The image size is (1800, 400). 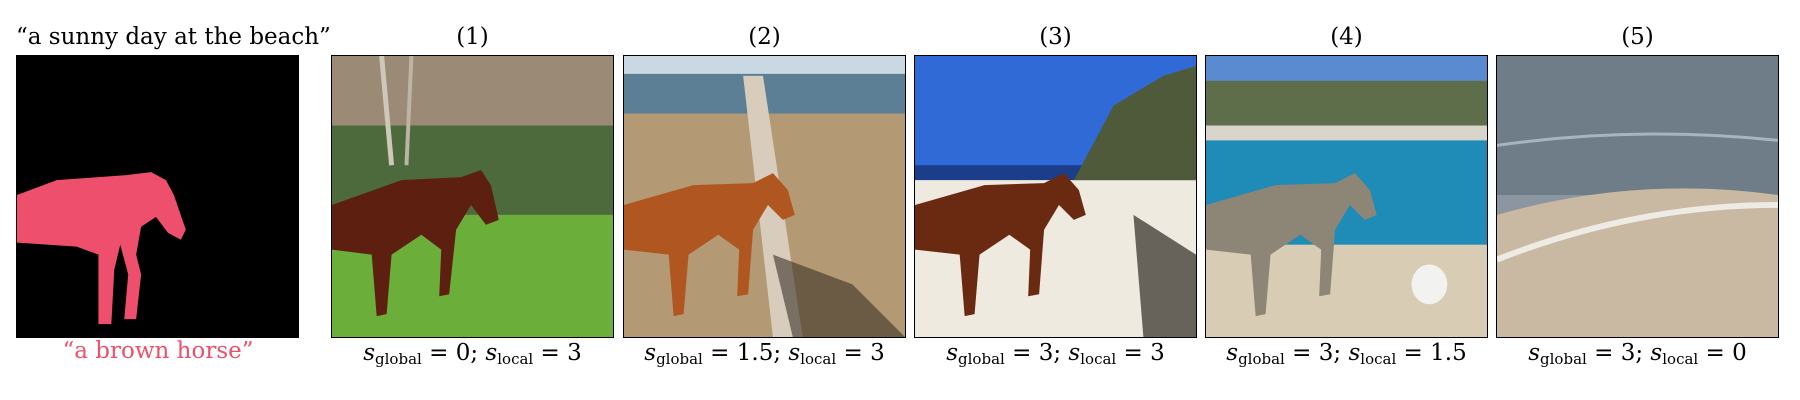 What do you see at coordinates (158, 351) in the screenshot?
I see `local-prompt-caption: “a brown horse”` at bounding box center [158, 351].